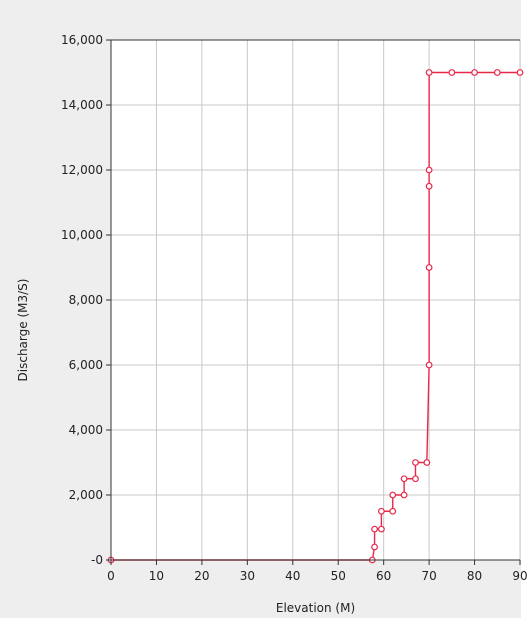 This screenshot has height=625, width=531. I want to click on x-tick-label: 70, so click(428, 576).